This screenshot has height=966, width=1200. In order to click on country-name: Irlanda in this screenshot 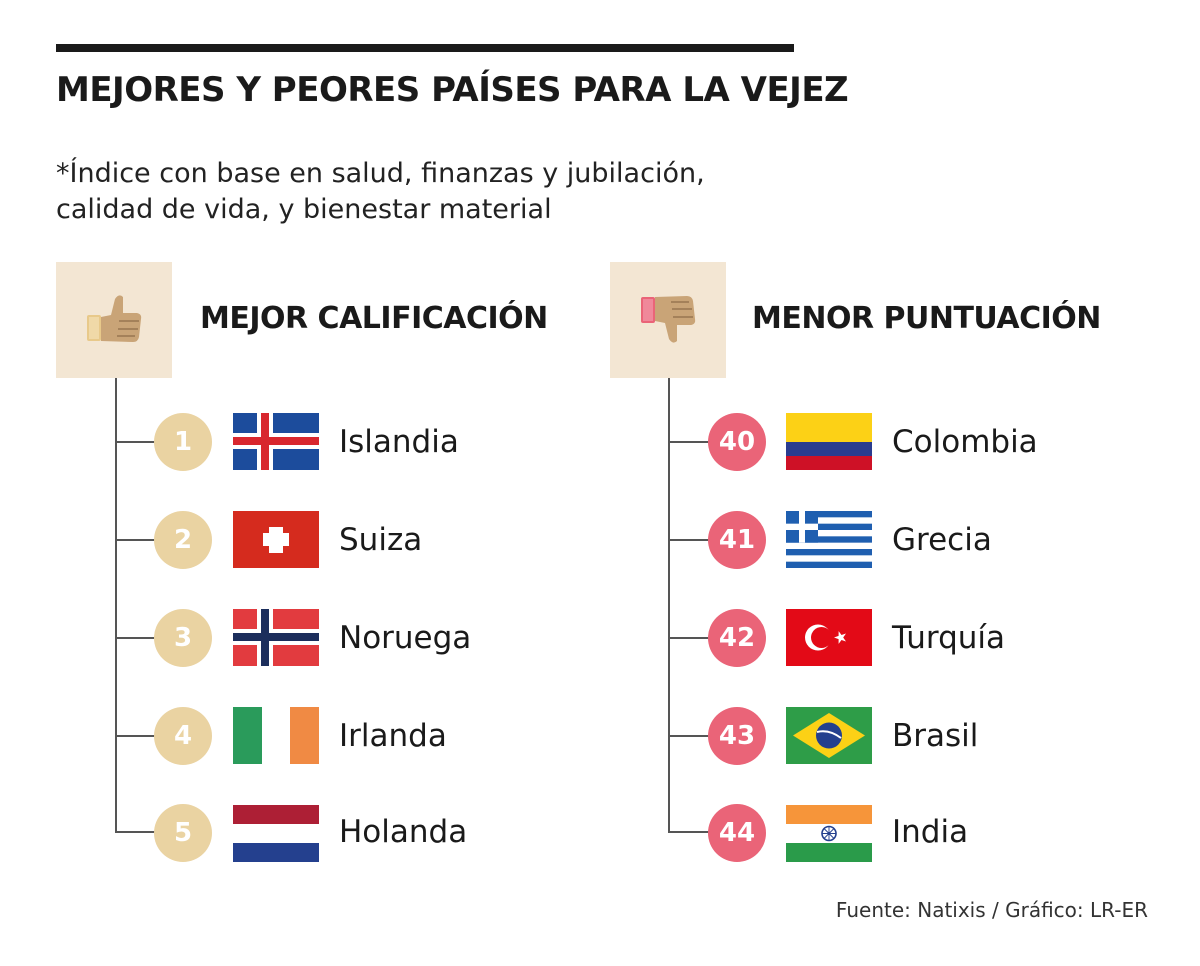, I will do `click(393, 736)`.